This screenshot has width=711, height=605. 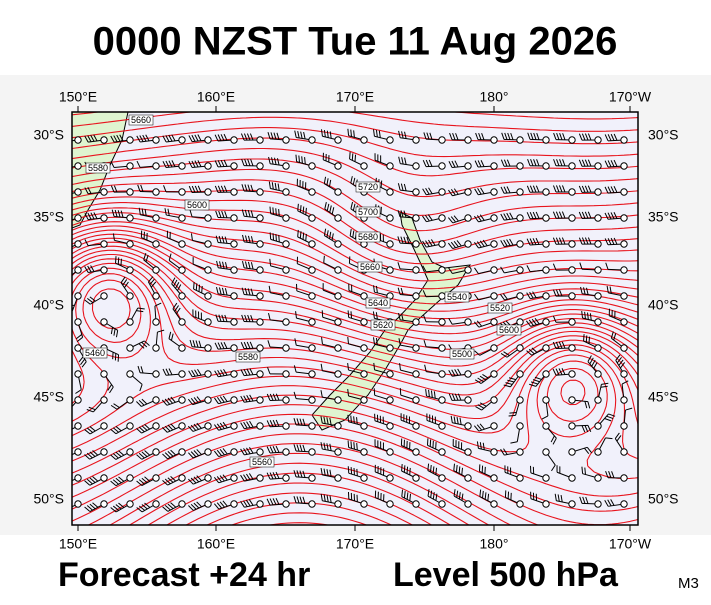 What do you see at coordinates (216, 97) in the screenshot?
I see `lon-label: 160°E` at bounding box center [216, 97].